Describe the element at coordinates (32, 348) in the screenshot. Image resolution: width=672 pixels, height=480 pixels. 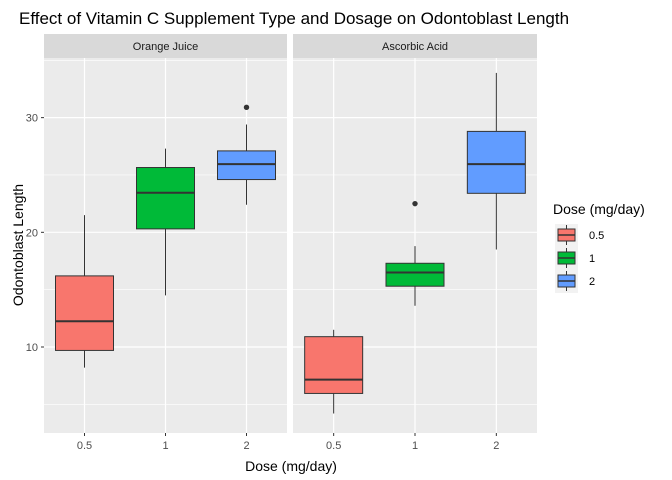
I see `y-tick-label: 10` at that location.